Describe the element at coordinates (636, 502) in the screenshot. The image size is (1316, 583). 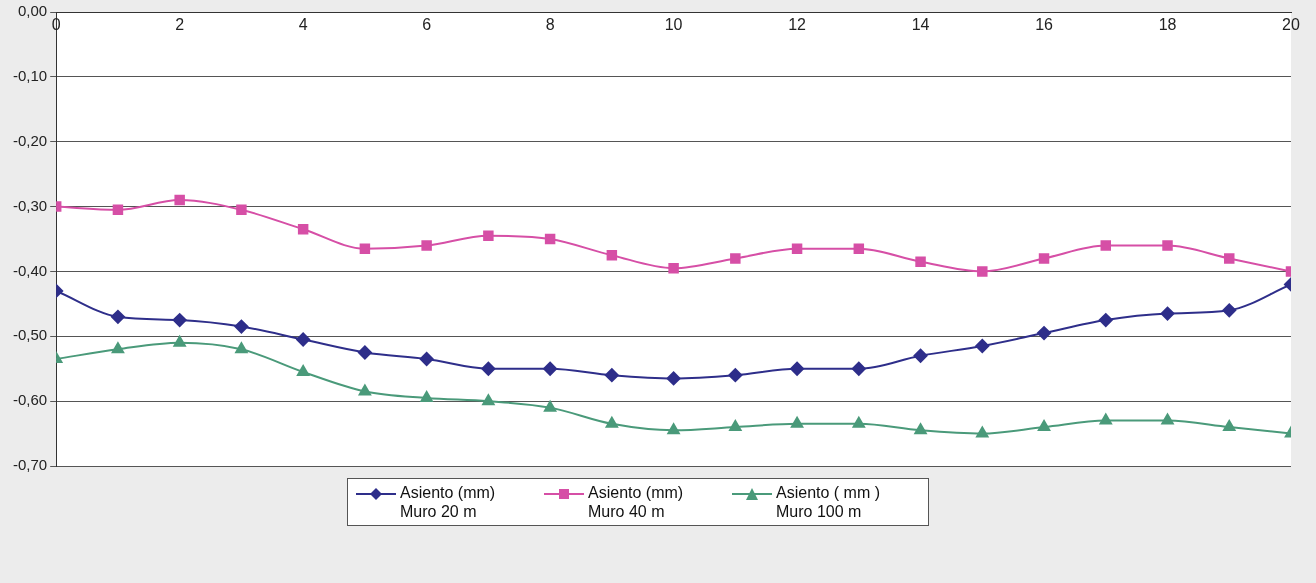
I see `legend-label: Asiento (mm) Muro 40 m` at that location.